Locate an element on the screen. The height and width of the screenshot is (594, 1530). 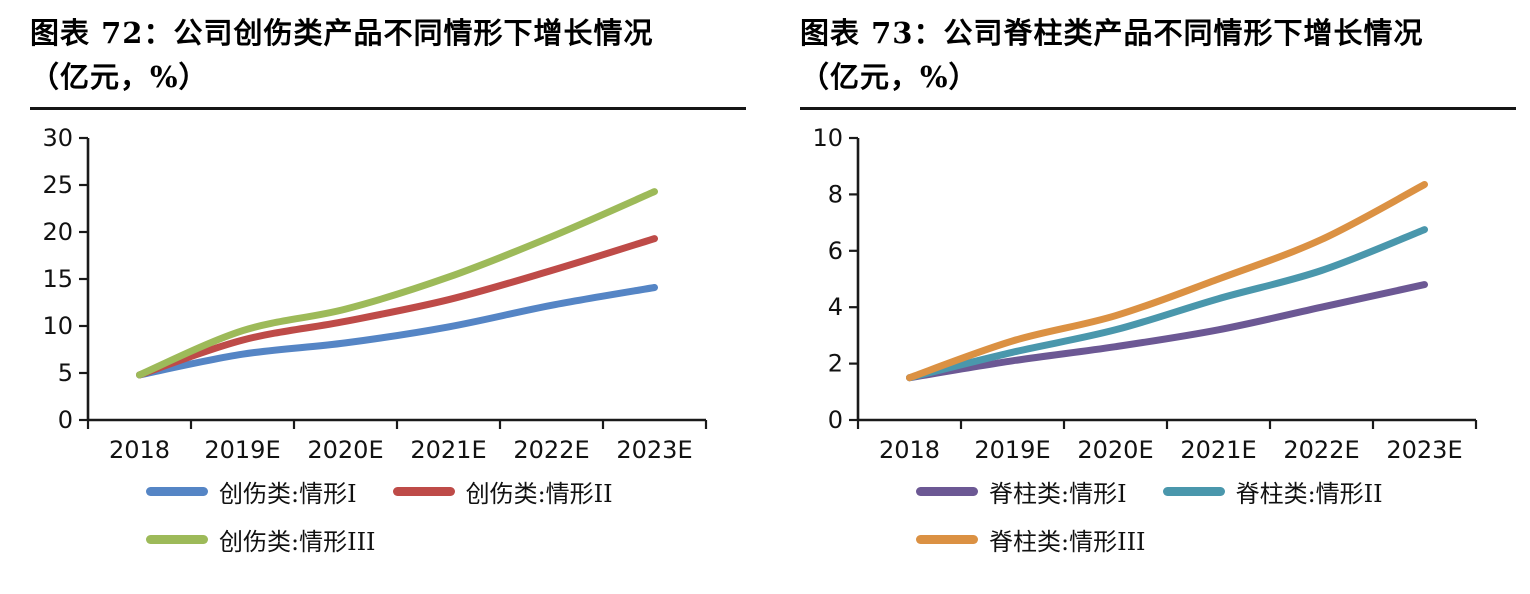
legend-item-trauma-scenario-3: 创伤类:情形III is located at coordinates (261, 539).